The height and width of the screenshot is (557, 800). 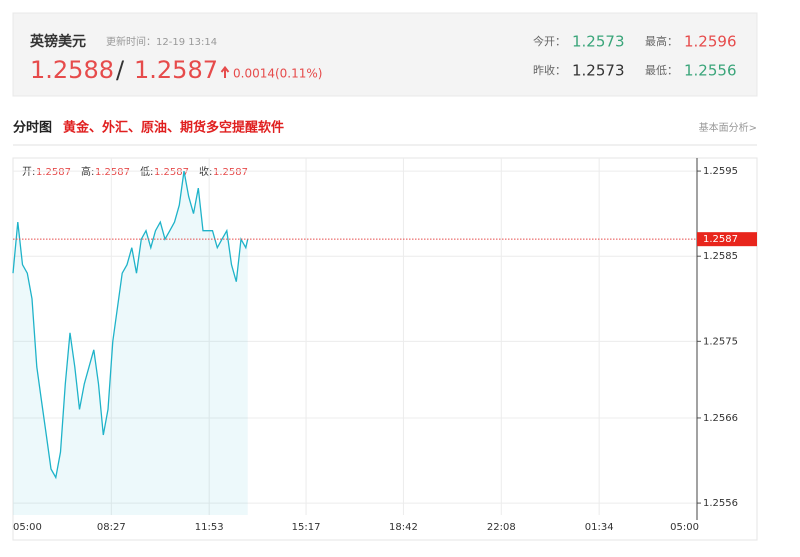 I want to click on stat-value: 1.2556, so click(x=710, y=71).